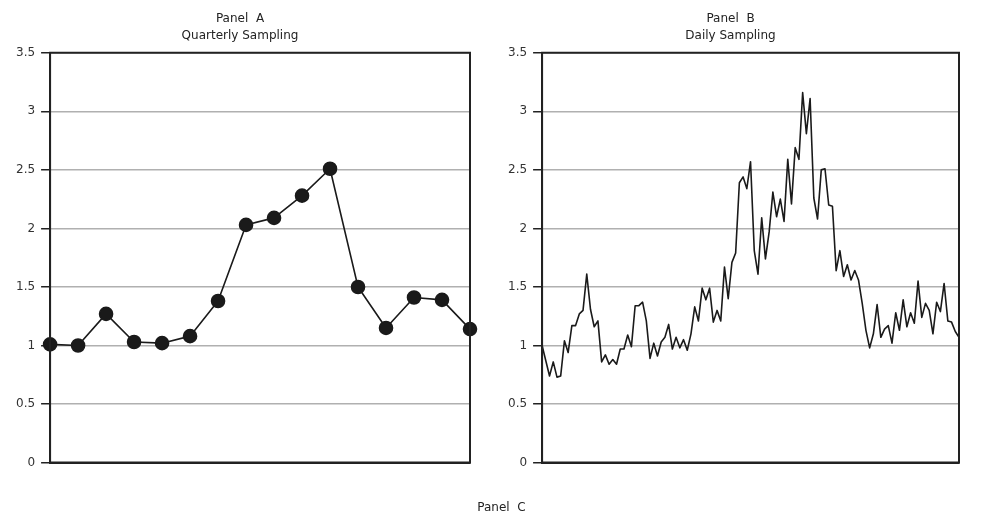 The image size is (1003, 520). What do you see at coordinates (240, 34) in the screenshot?
I see `chart-subtitle: Quarterly Sampling` at bounding box center [240, 34].